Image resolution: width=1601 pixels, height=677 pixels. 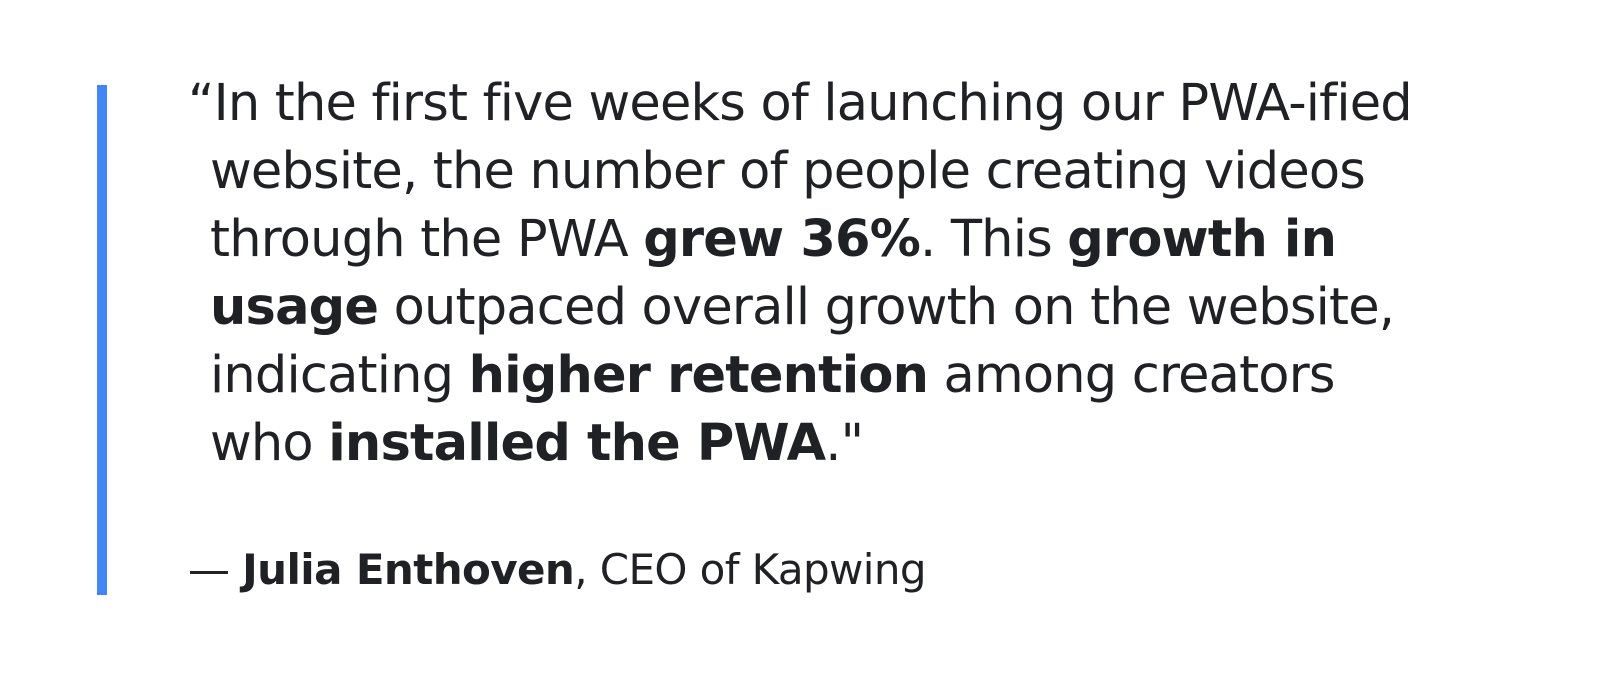 I want to click on quote-line-6: who installed the PWA.", so click(x=878, y=444).